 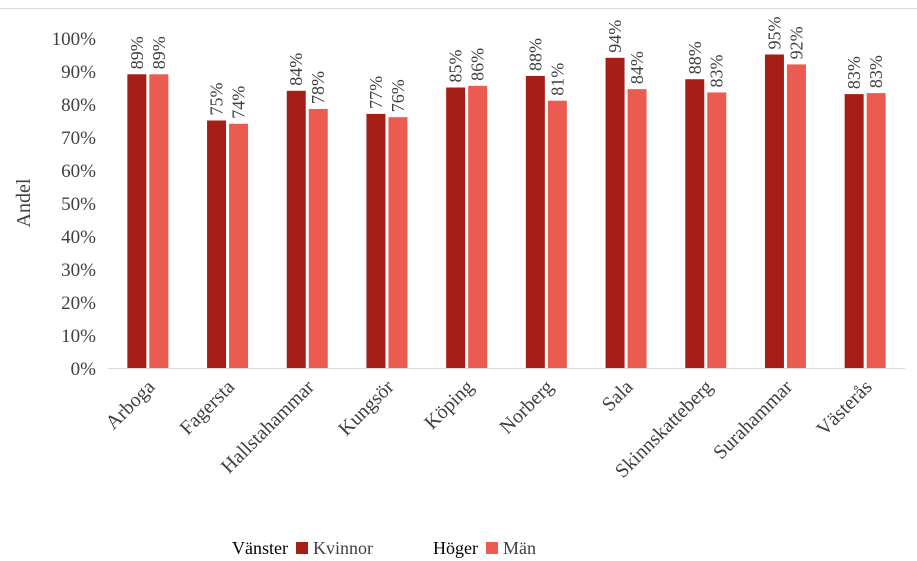 What do you see at coordinates (753, 420) in the screenshot?
I see `x-tick-label: Surahammar` at bounding box center [753, 420].